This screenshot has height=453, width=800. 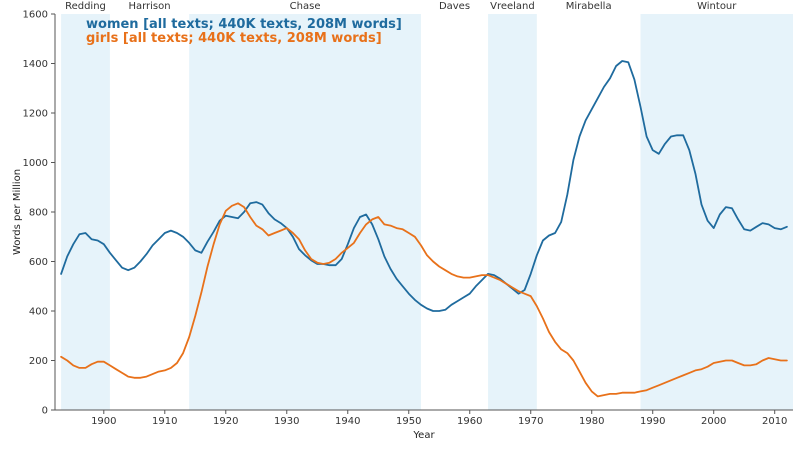 I want to click on x-tick-label: 2000, so click(x=713, y=421).